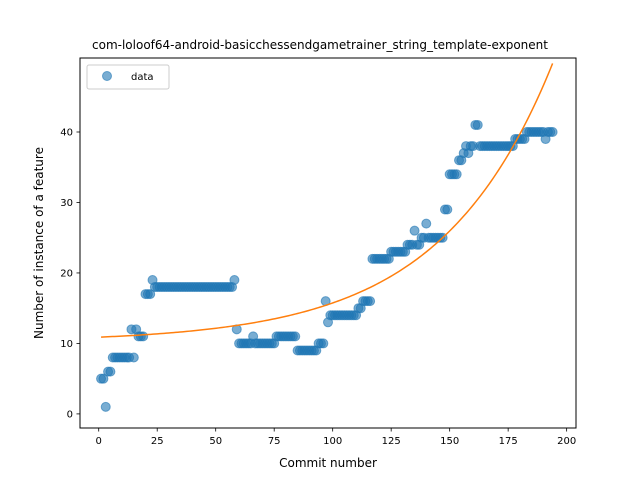  Describe the element at coordinates (66, 203) in the screenshot. I see `y-tick-label: 30` at that location.